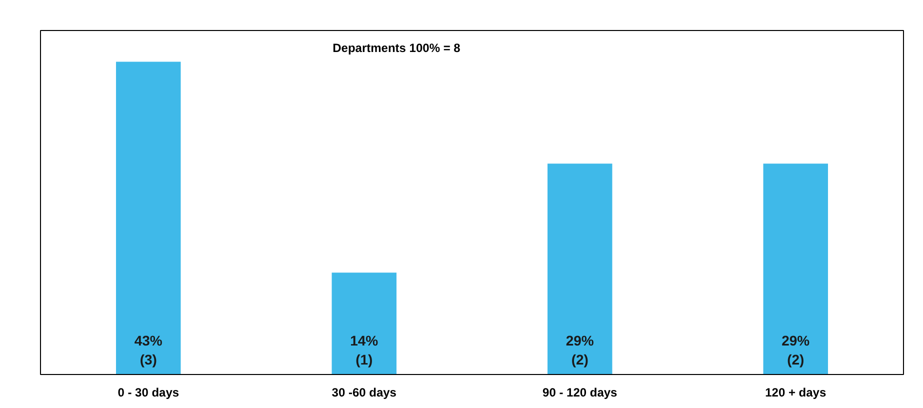 The height and width of the screenshot is (408, 923). I want to click on data-label: 43% (3), so click(148, 350).